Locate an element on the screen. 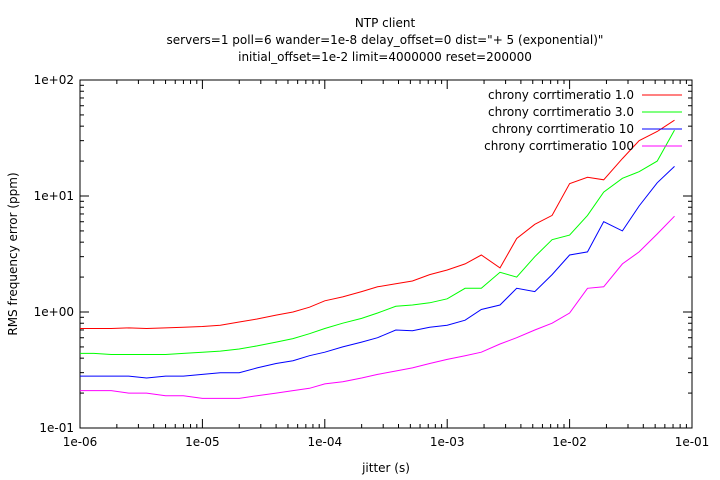 Image resolution: width=720 pixels, height=480 pixels. x-tick-label: 1e-05 is located at coordinates (202, 442).